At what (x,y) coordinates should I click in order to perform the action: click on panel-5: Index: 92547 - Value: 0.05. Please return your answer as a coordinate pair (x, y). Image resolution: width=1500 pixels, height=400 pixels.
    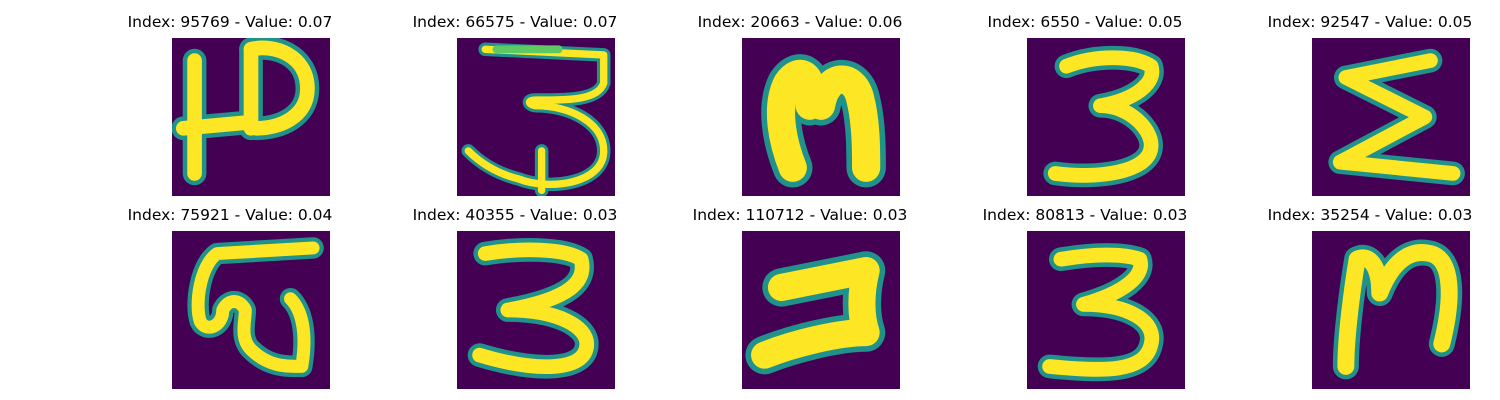
    Looking at the image, I should click on (1370, 107).